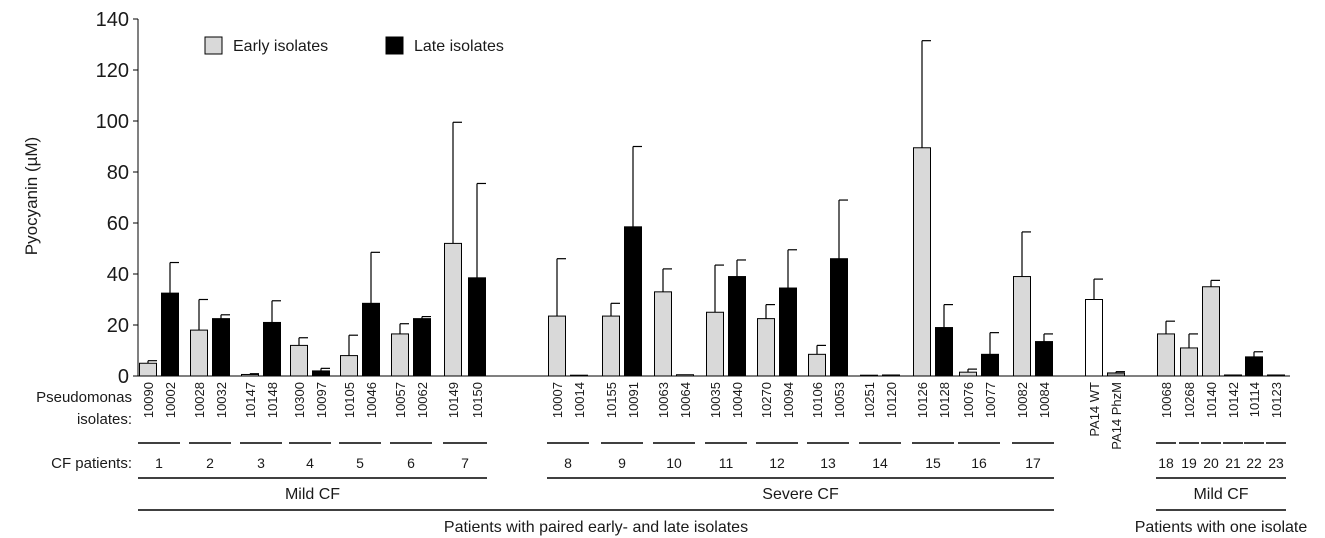 Image resolution: width=1325 pixels, height=538 pixels. Describe the element at coordinates (360, 463) in the screenshot. I see `patient-number: 5` at that location.